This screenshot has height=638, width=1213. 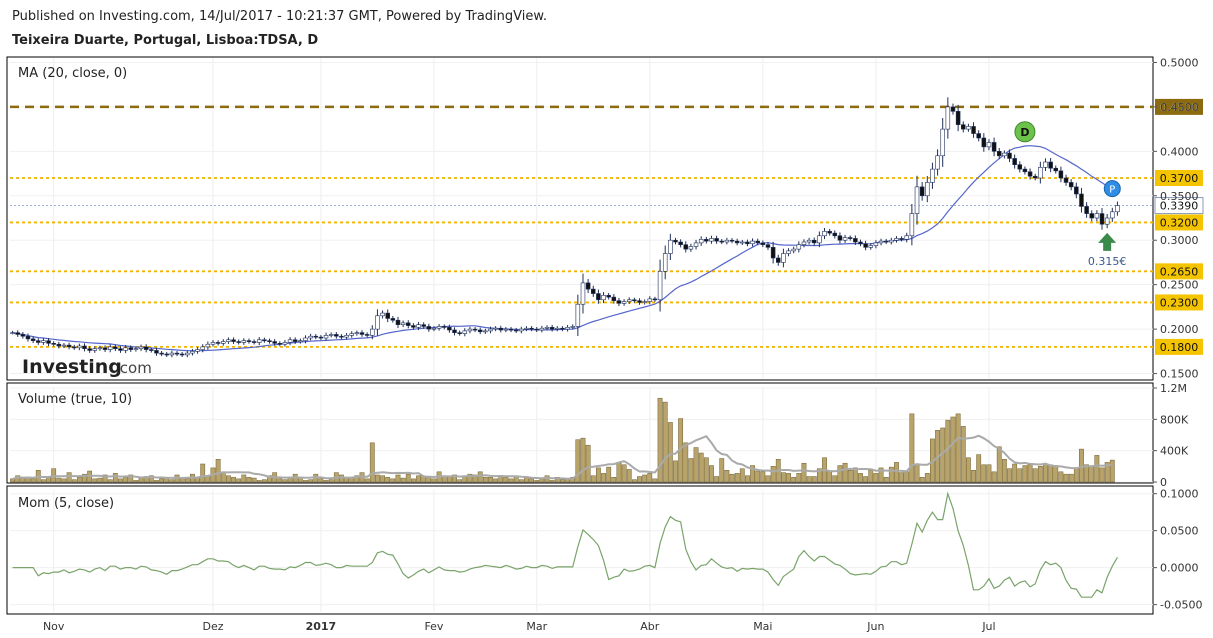 What do you see at coordinates (1179, 206) in the screenshot?
I see `last-price-tag` at bounding box center [1179, 206].